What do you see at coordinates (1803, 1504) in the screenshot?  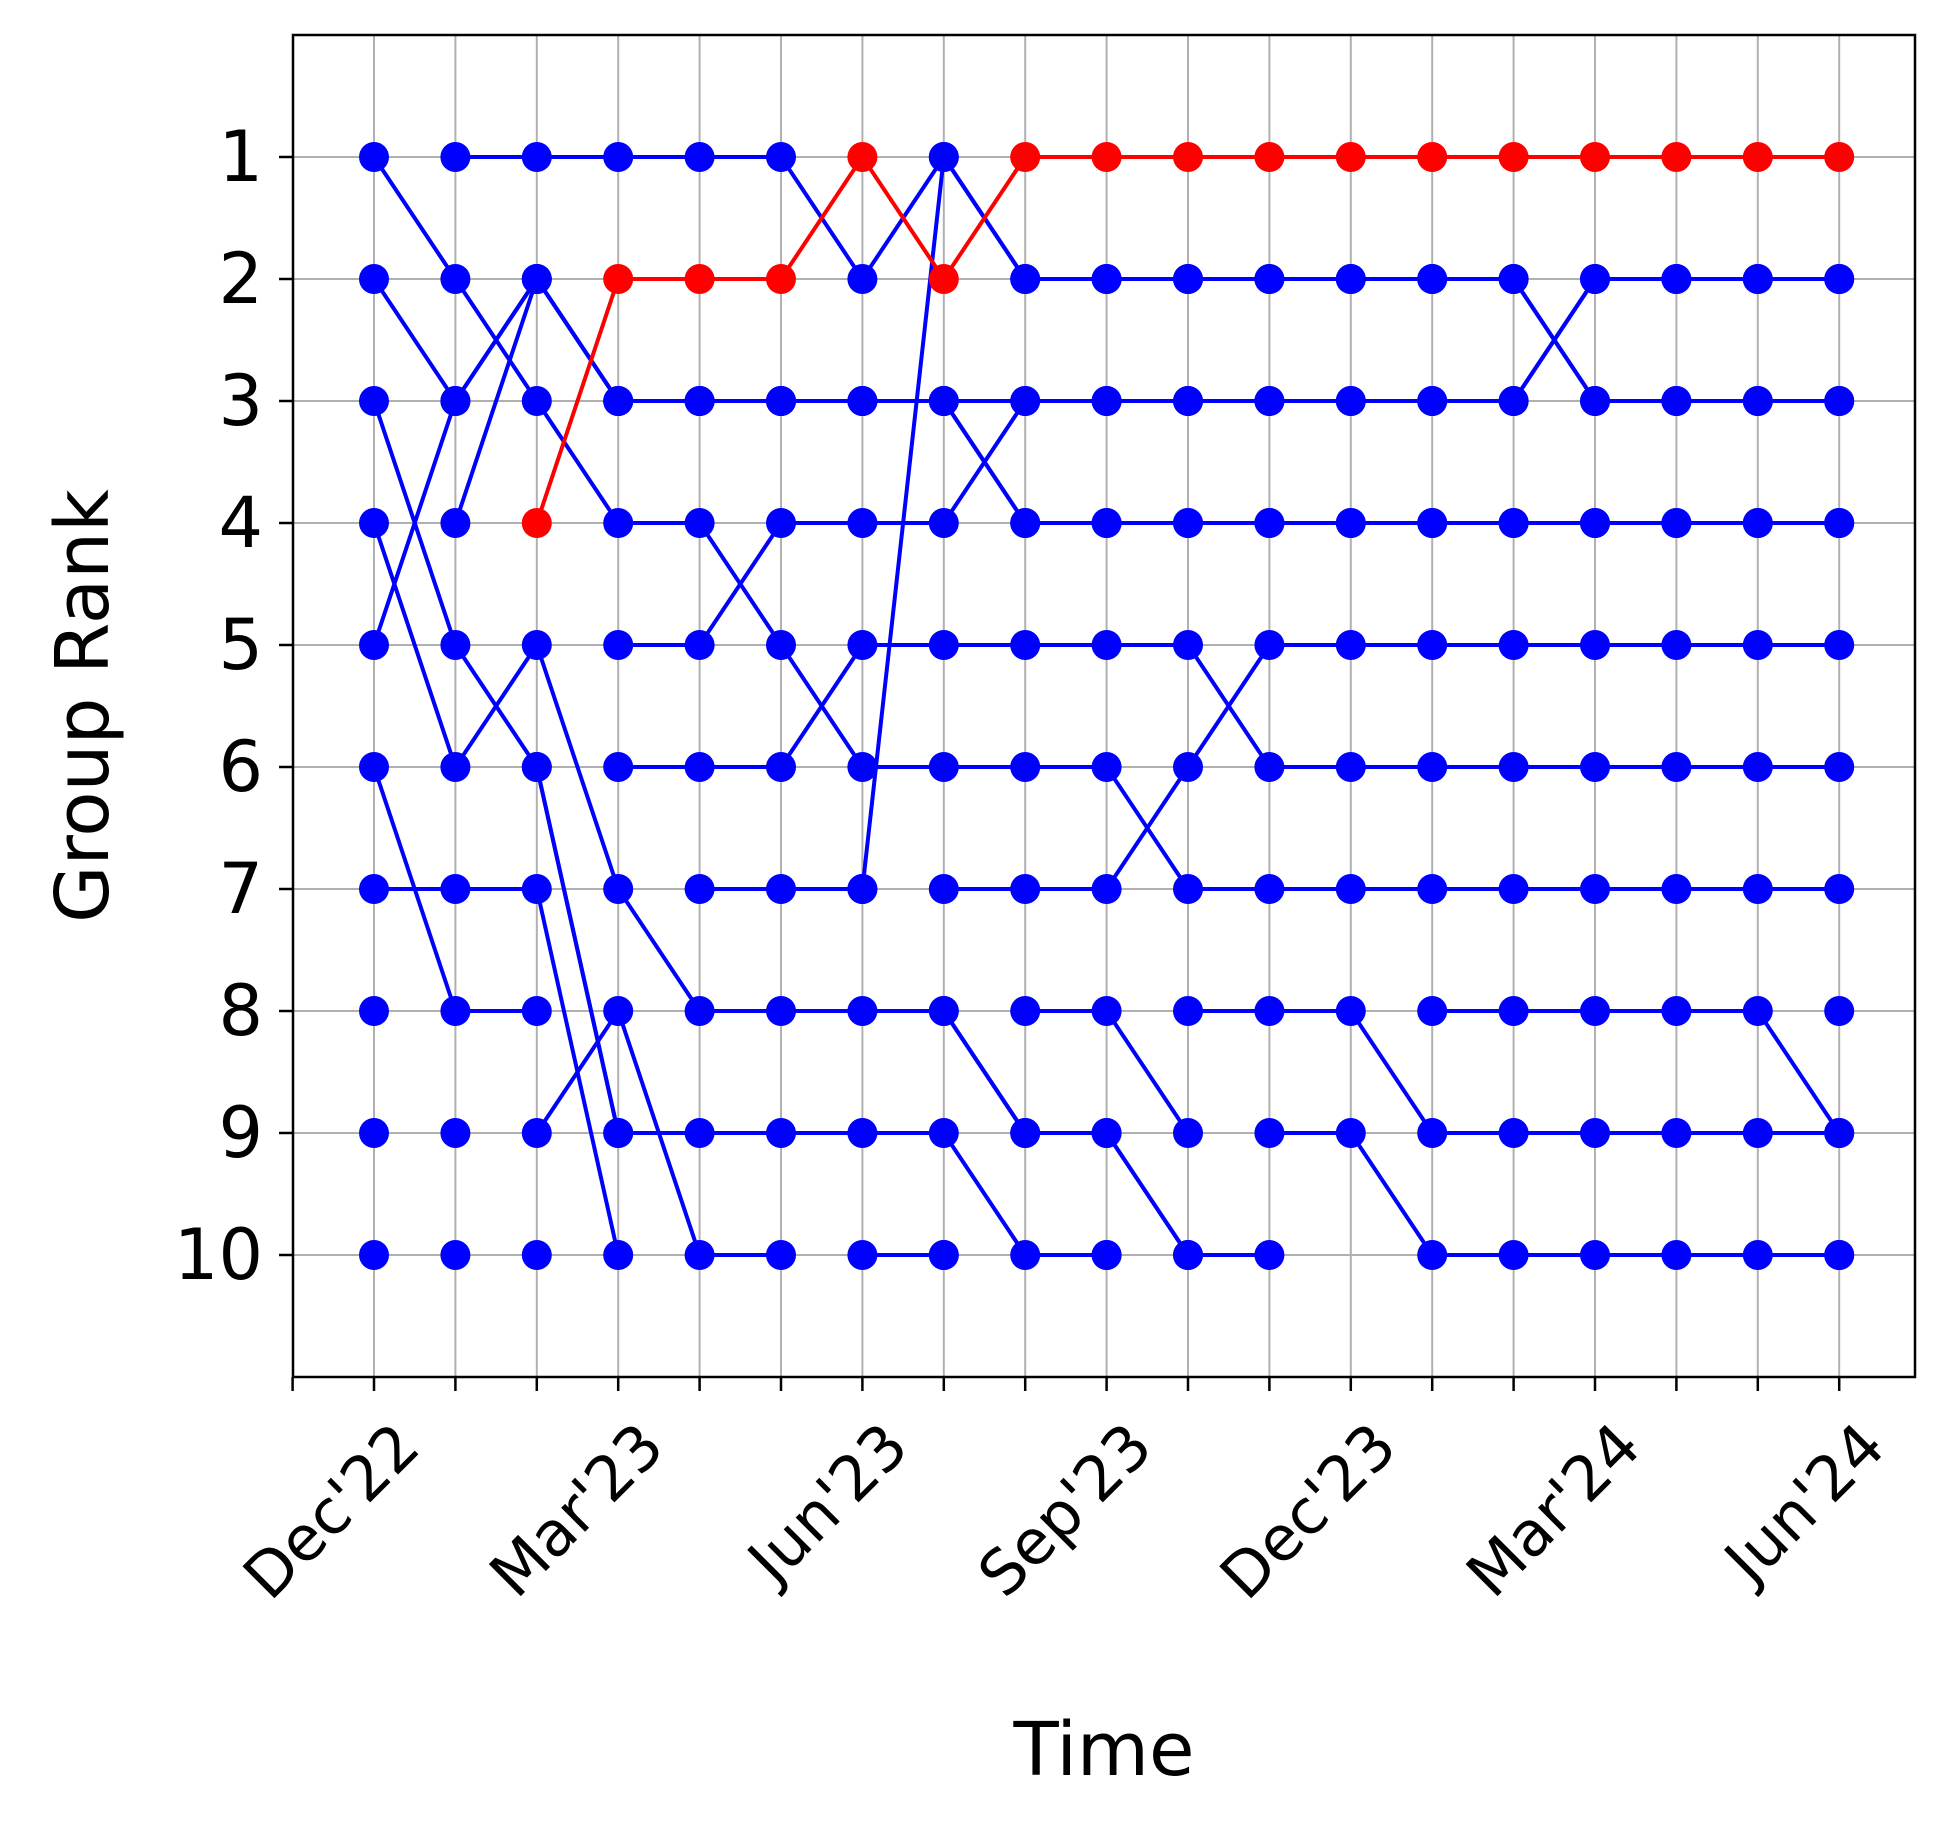 I see `x-tick-label: Jun'24` at bounding box center [1803, 1504].